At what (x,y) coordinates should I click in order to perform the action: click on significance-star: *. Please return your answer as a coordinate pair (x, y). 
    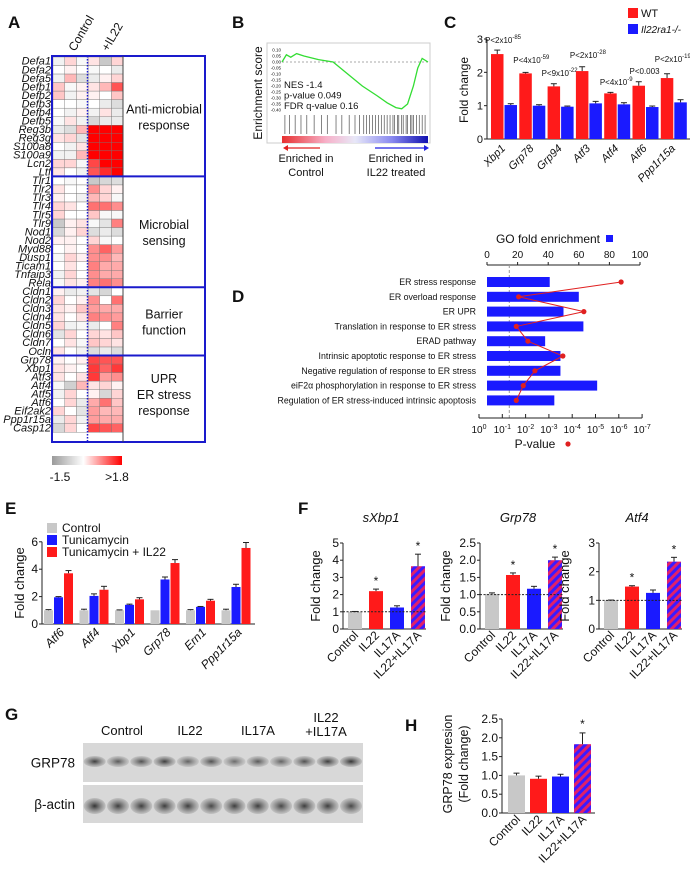
    Looking at the image, I should click on (674, 549).